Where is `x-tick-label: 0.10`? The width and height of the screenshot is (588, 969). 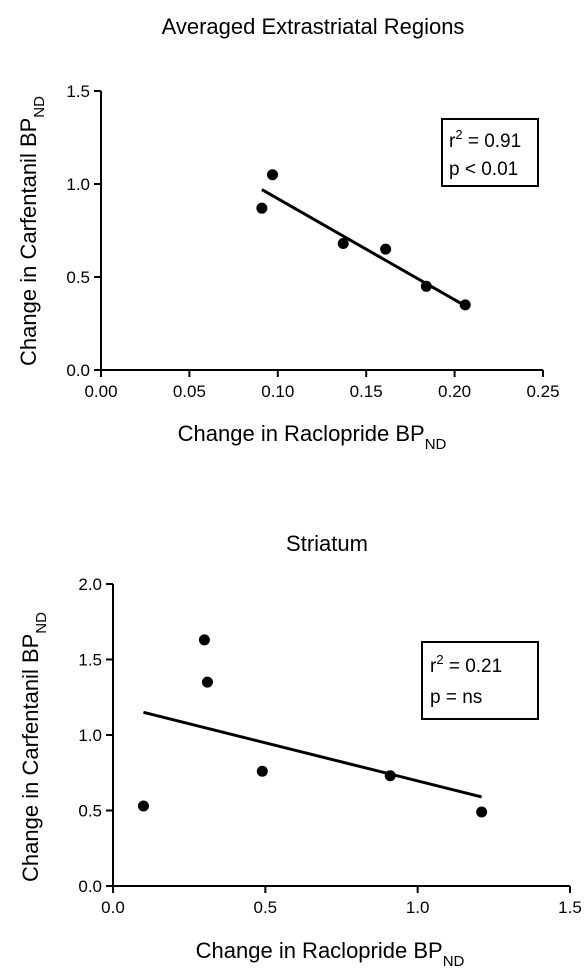
x-tick-label: 0.10 is located at coordinates (277, 391).